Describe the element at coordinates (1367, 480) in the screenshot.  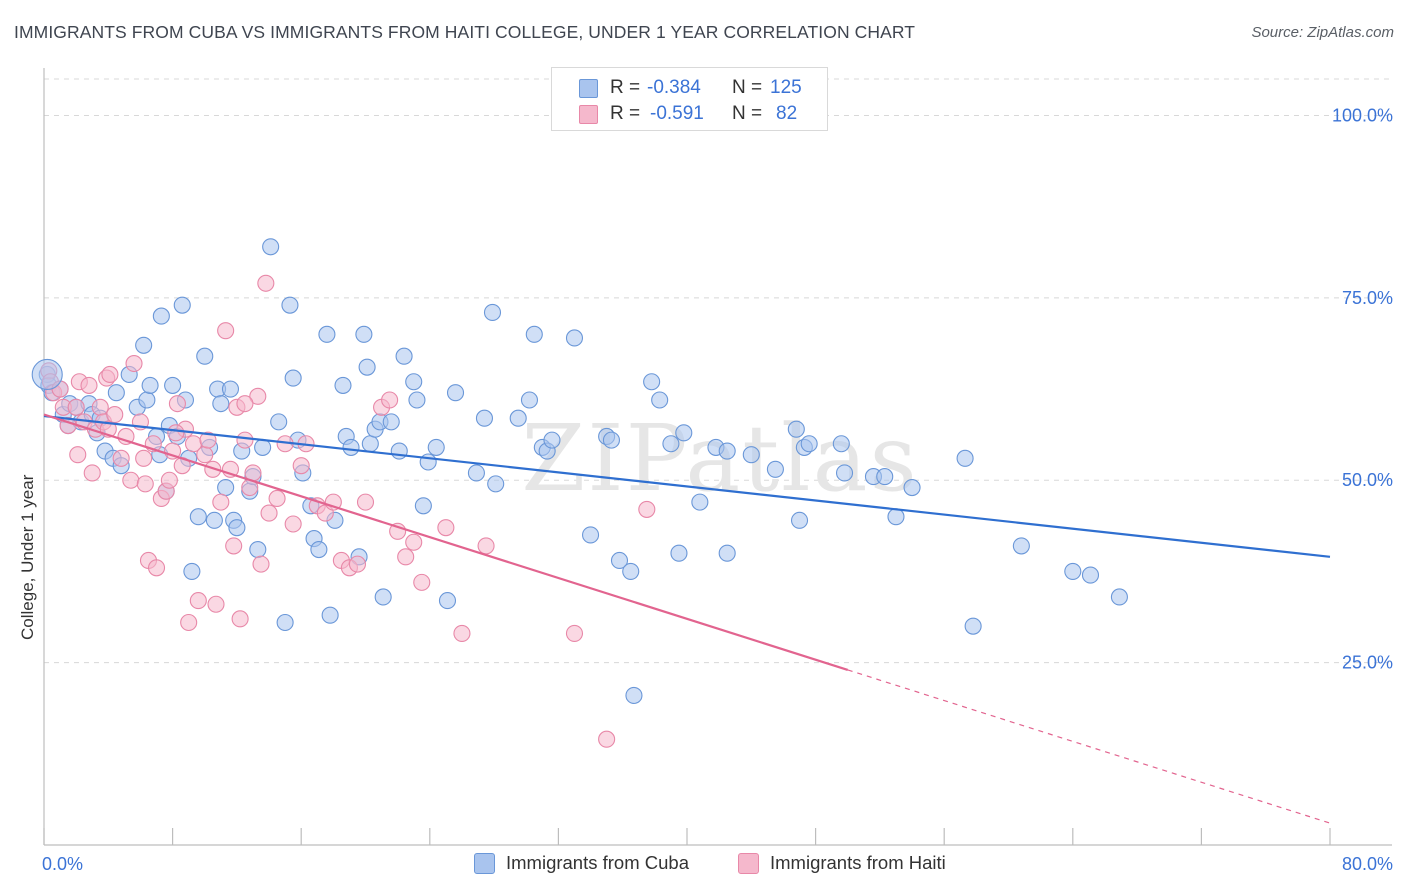
I see `y-tick-label: 50.0%` at that location.